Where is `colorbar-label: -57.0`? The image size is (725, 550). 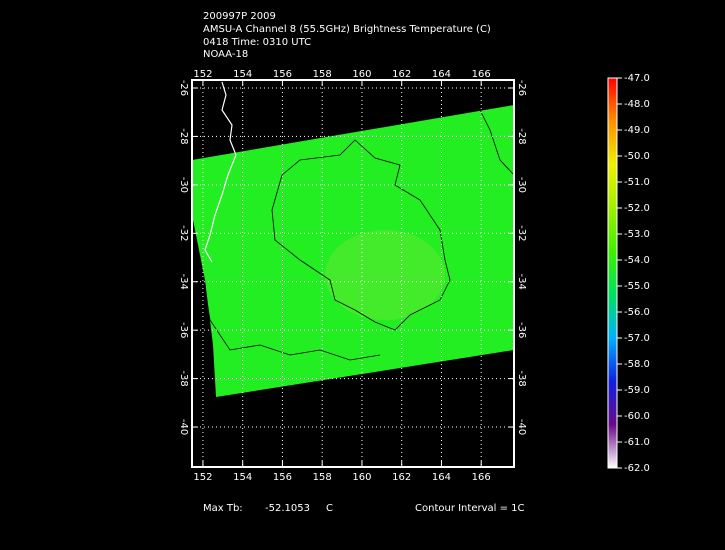
colorbar-label: -57.0 is located at coordinates (637, 338).